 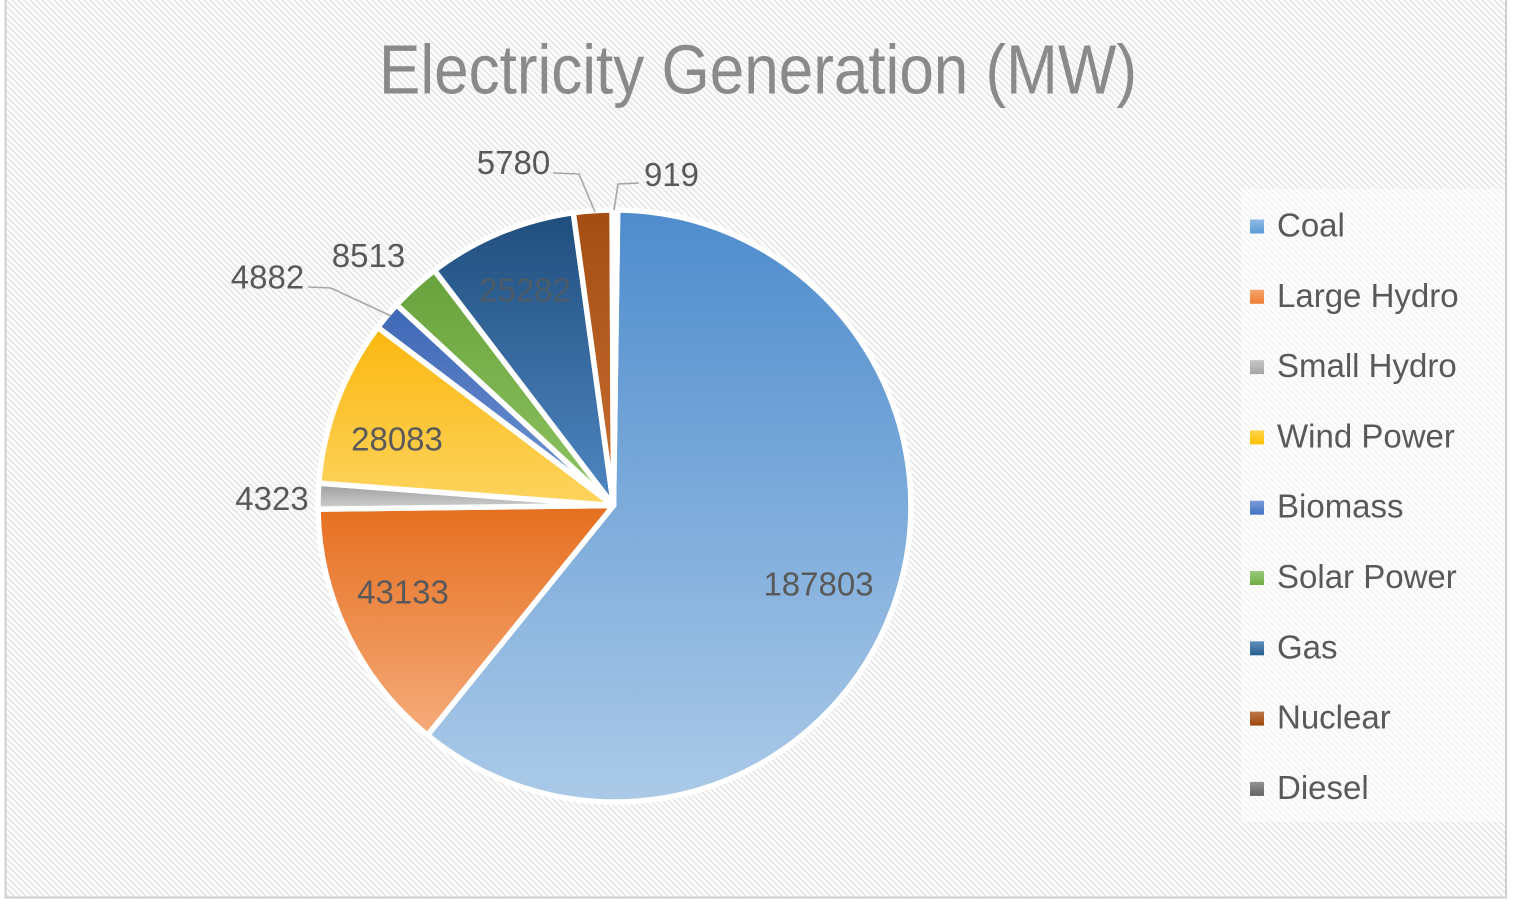 What do you see at coordinates (397, 439) in the screenshot?
I see `svg-text: 28083` at bounding box center [397, 439].